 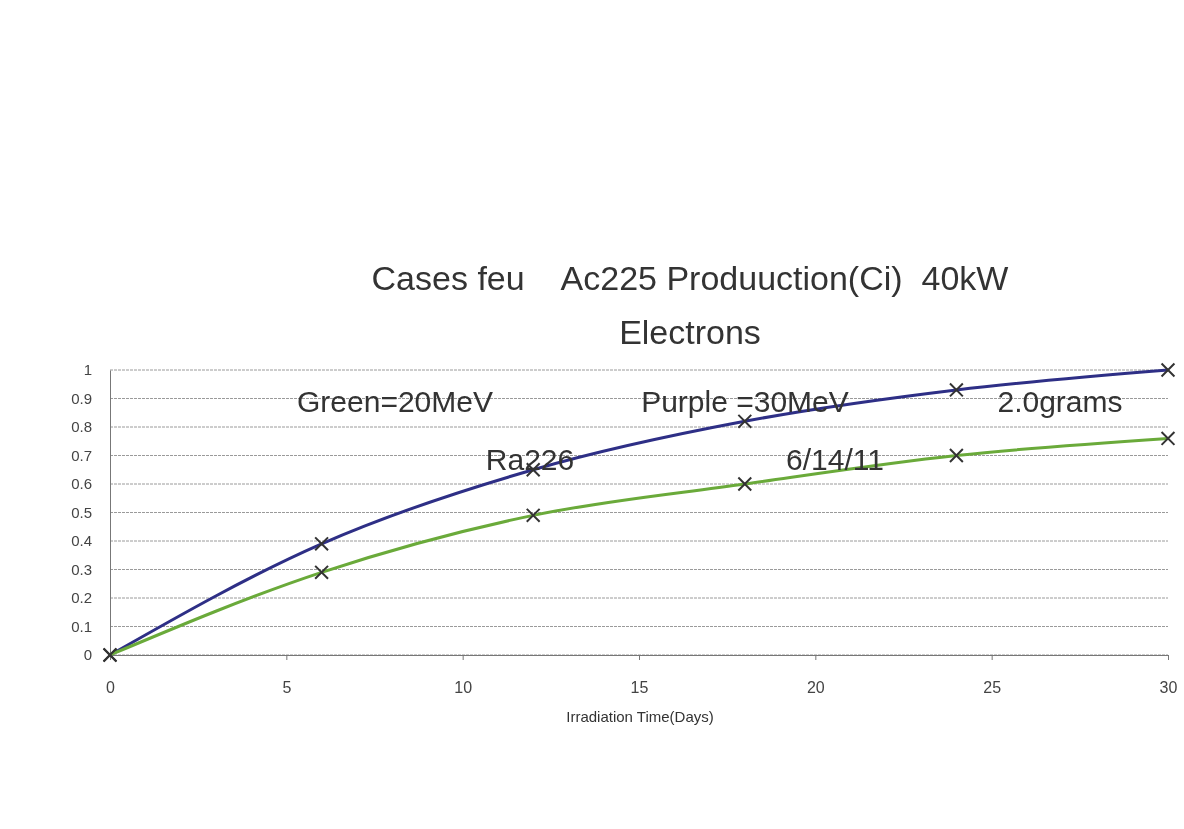 I want to click on y-tick-label: 0.2, so click(x=81, y=598).